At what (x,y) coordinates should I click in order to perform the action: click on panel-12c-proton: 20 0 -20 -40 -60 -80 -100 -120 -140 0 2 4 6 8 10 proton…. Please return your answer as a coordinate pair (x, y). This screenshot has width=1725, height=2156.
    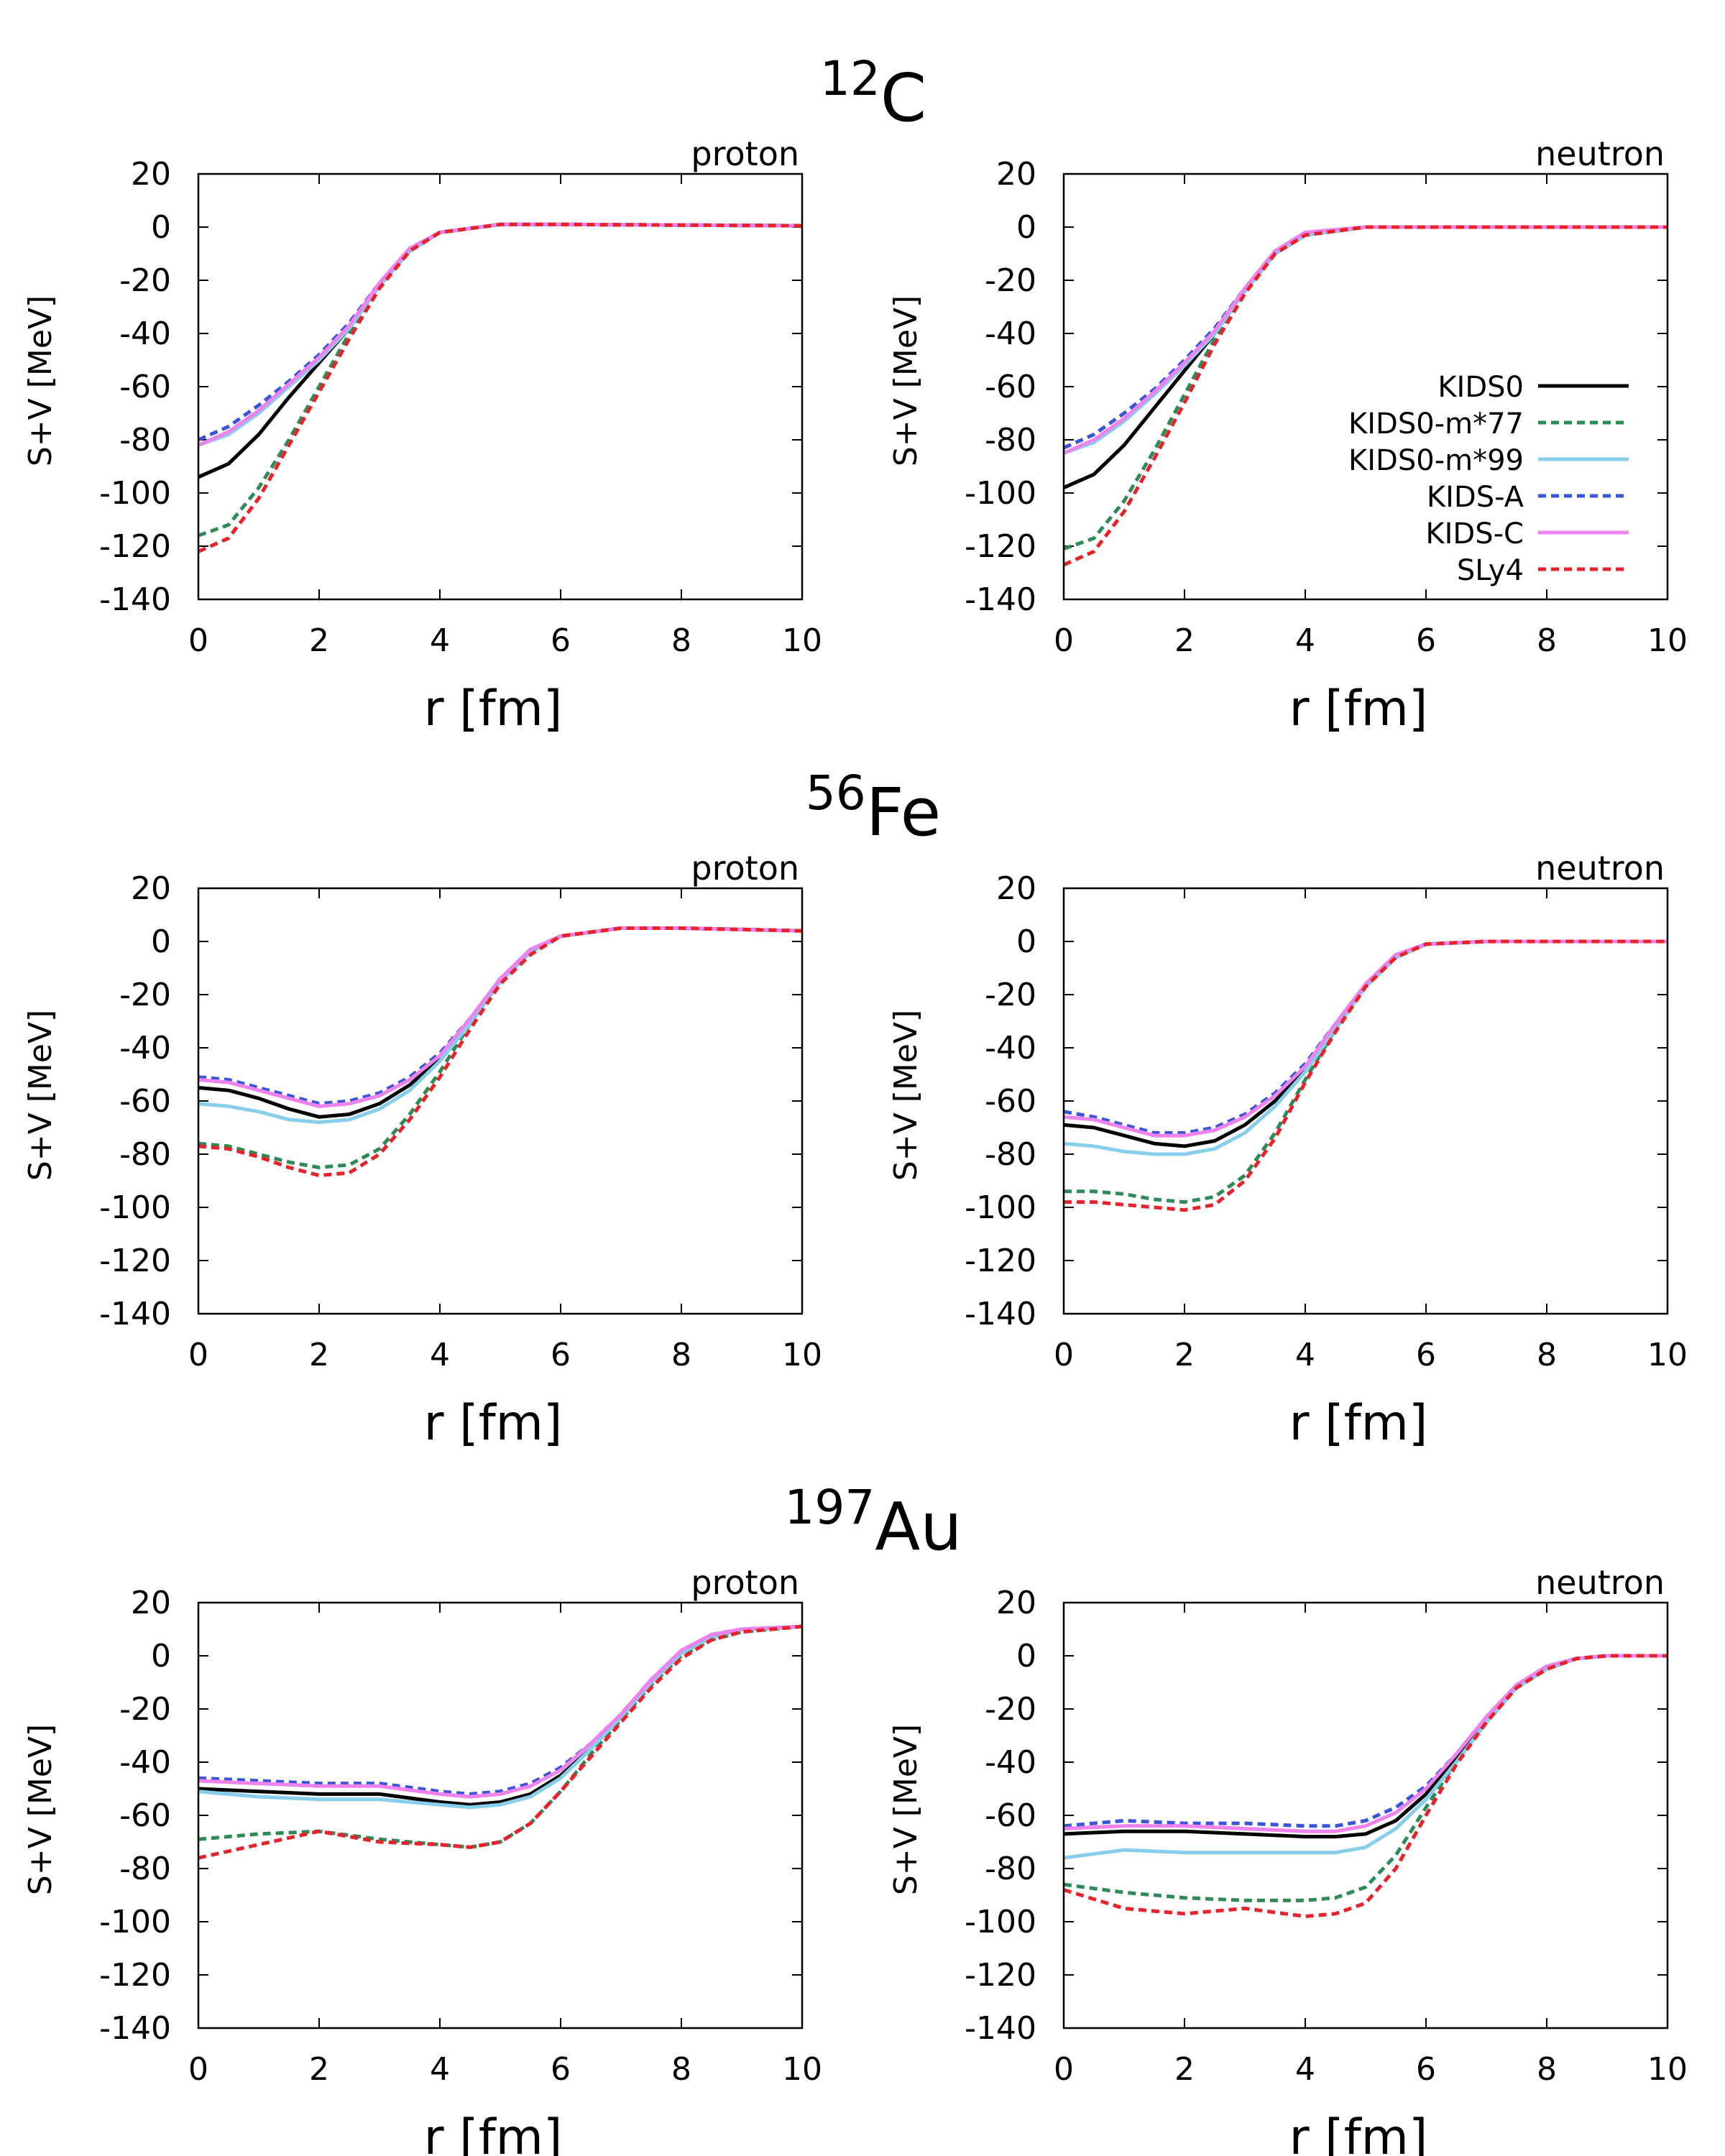
    Looking at the image, I should click on (422, 435).